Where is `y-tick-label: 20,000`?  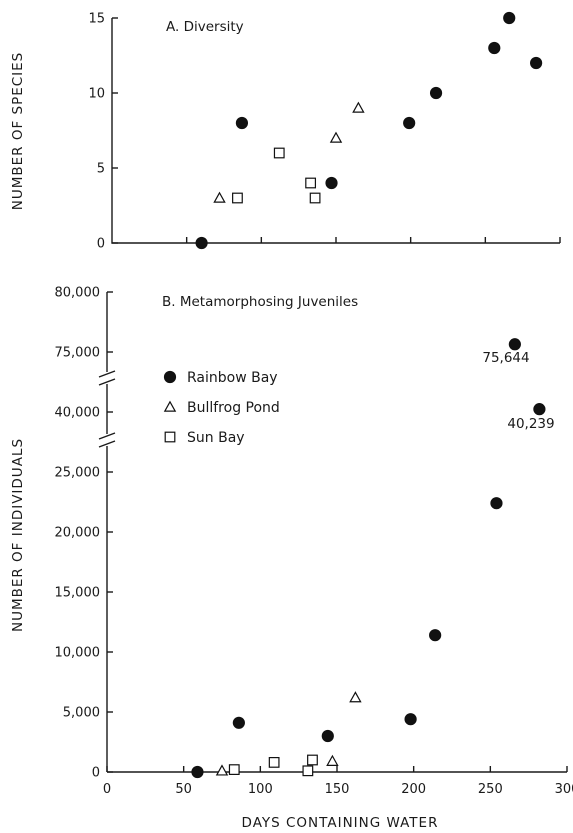
y-tick-label: 20,000 is located at coordinates (78, 533).